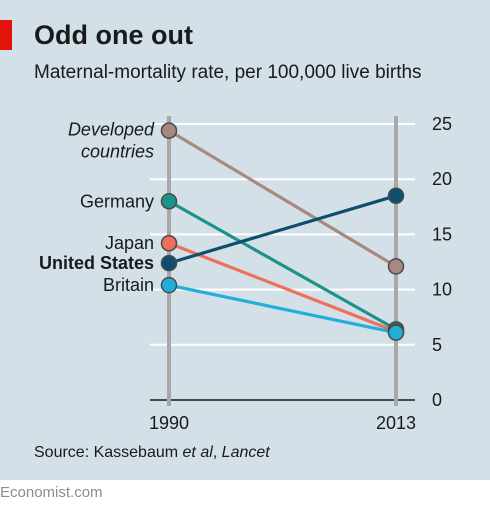  Describe the element at coordinates (117, 152) in the screenshot. I see `series-label-developed-countries: countries` at that location.